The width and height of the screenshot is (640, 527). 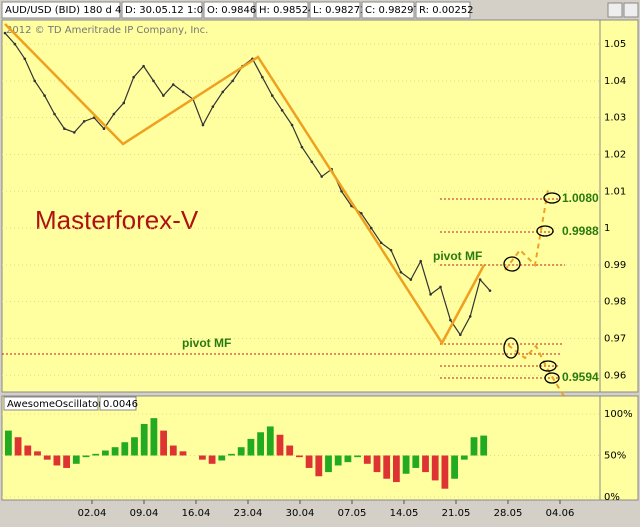 I want to click on annotation: 1.0080, so click(x=580, y=198).